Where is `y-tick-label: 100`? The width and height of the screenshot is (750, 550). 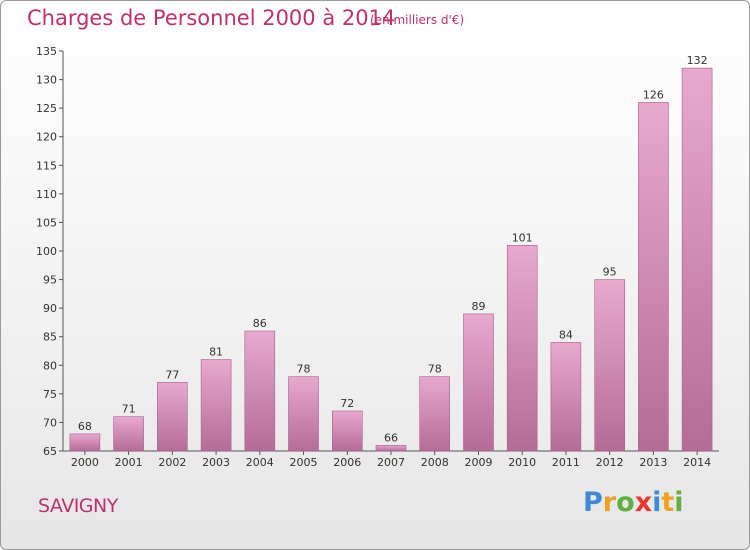 y-tick-label: 100 is located at coordinates (46, 251).